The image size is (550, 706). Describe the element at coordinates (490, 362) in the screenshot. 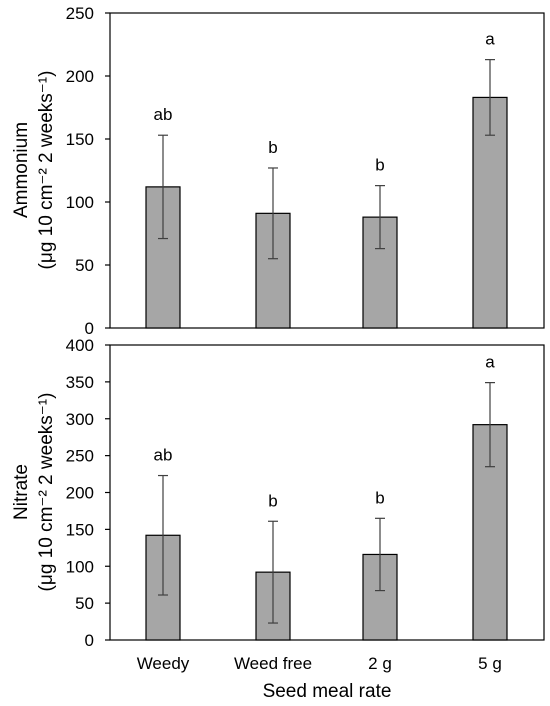

I see `nitrate-significance-label-3: a` at that location.